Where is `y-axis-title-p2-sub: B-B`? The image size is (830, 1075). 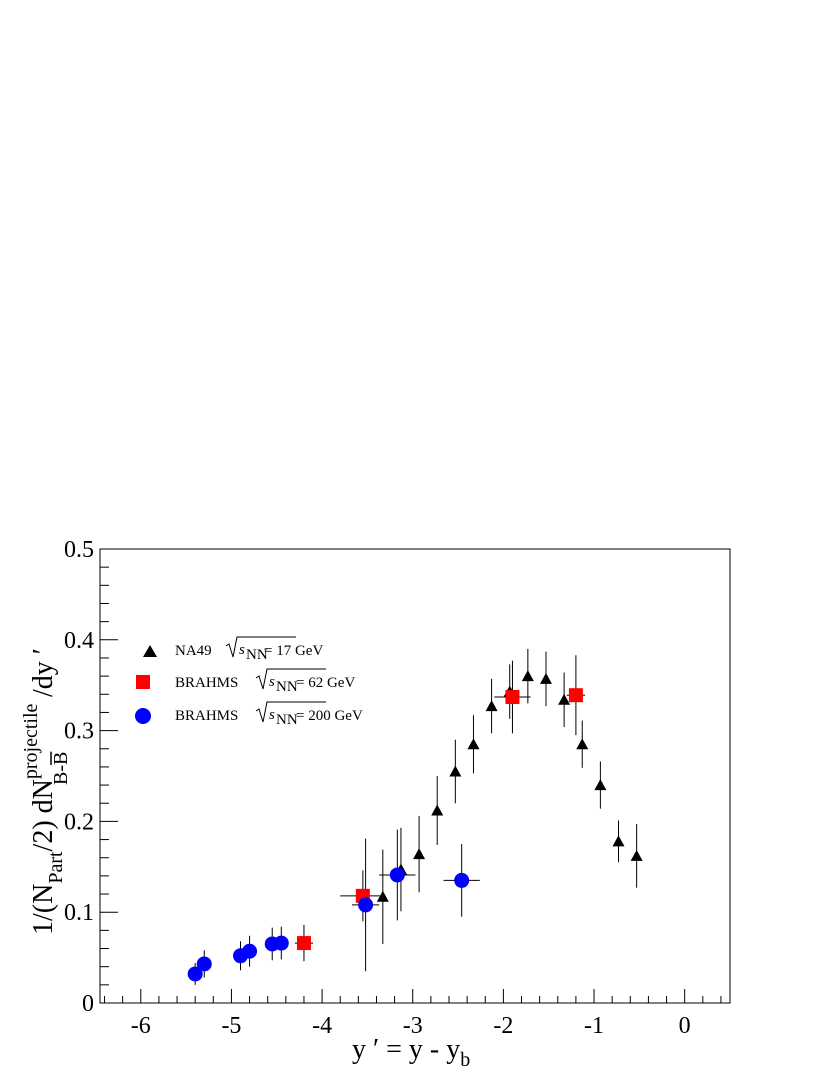 y-axis-title-p2-sub: B-B is located at coordinates (61, 768).